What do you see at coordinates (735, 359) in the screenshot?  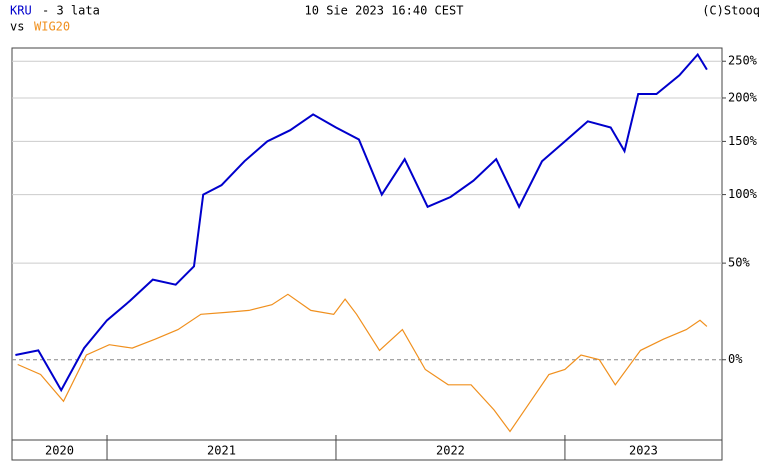 I see `y-tick-label: 0%` at bounding box center [735, 359].